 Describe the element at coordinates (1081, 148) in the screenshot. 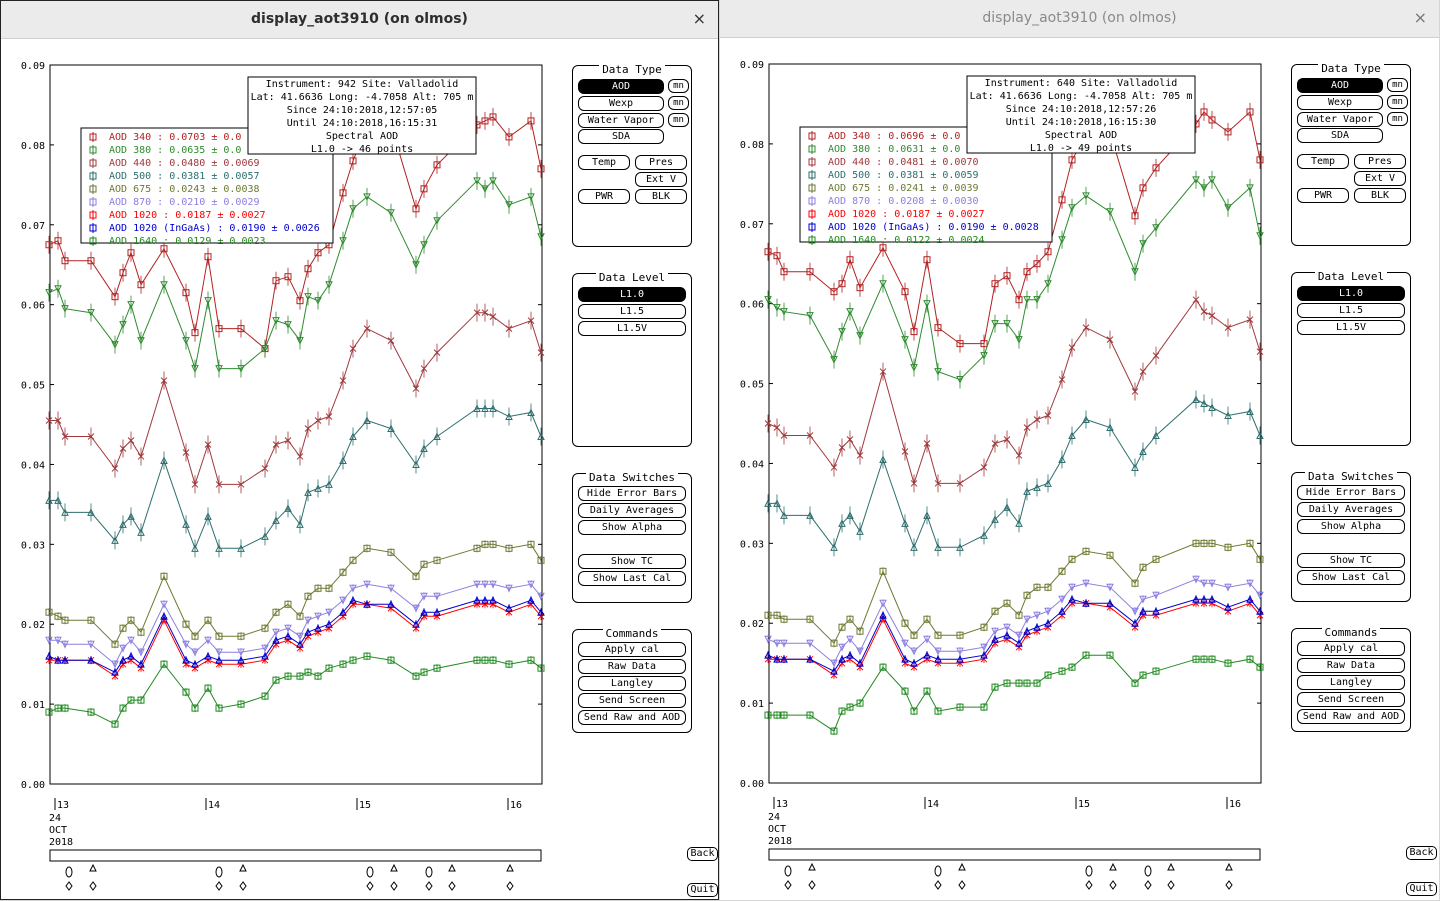

I see `info-line: L1.0 -> 49 points` at that location.